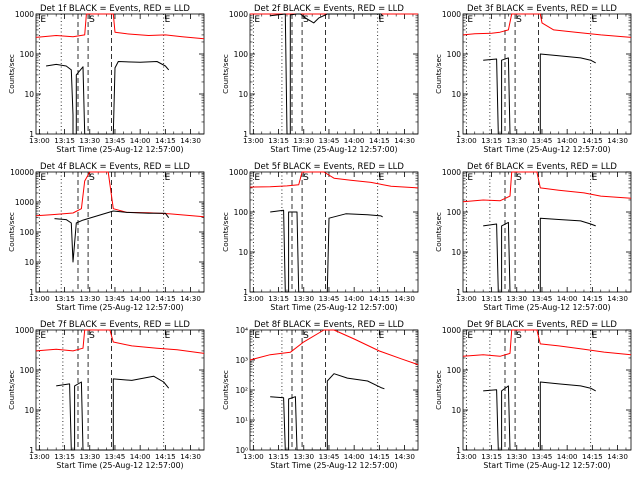 The height and width of the screenshot is (480, 640). What do you see at coordinates (241, 360) in the screenshot?
I see `y-tick-label: 10³` at bounding box center [241, 360].